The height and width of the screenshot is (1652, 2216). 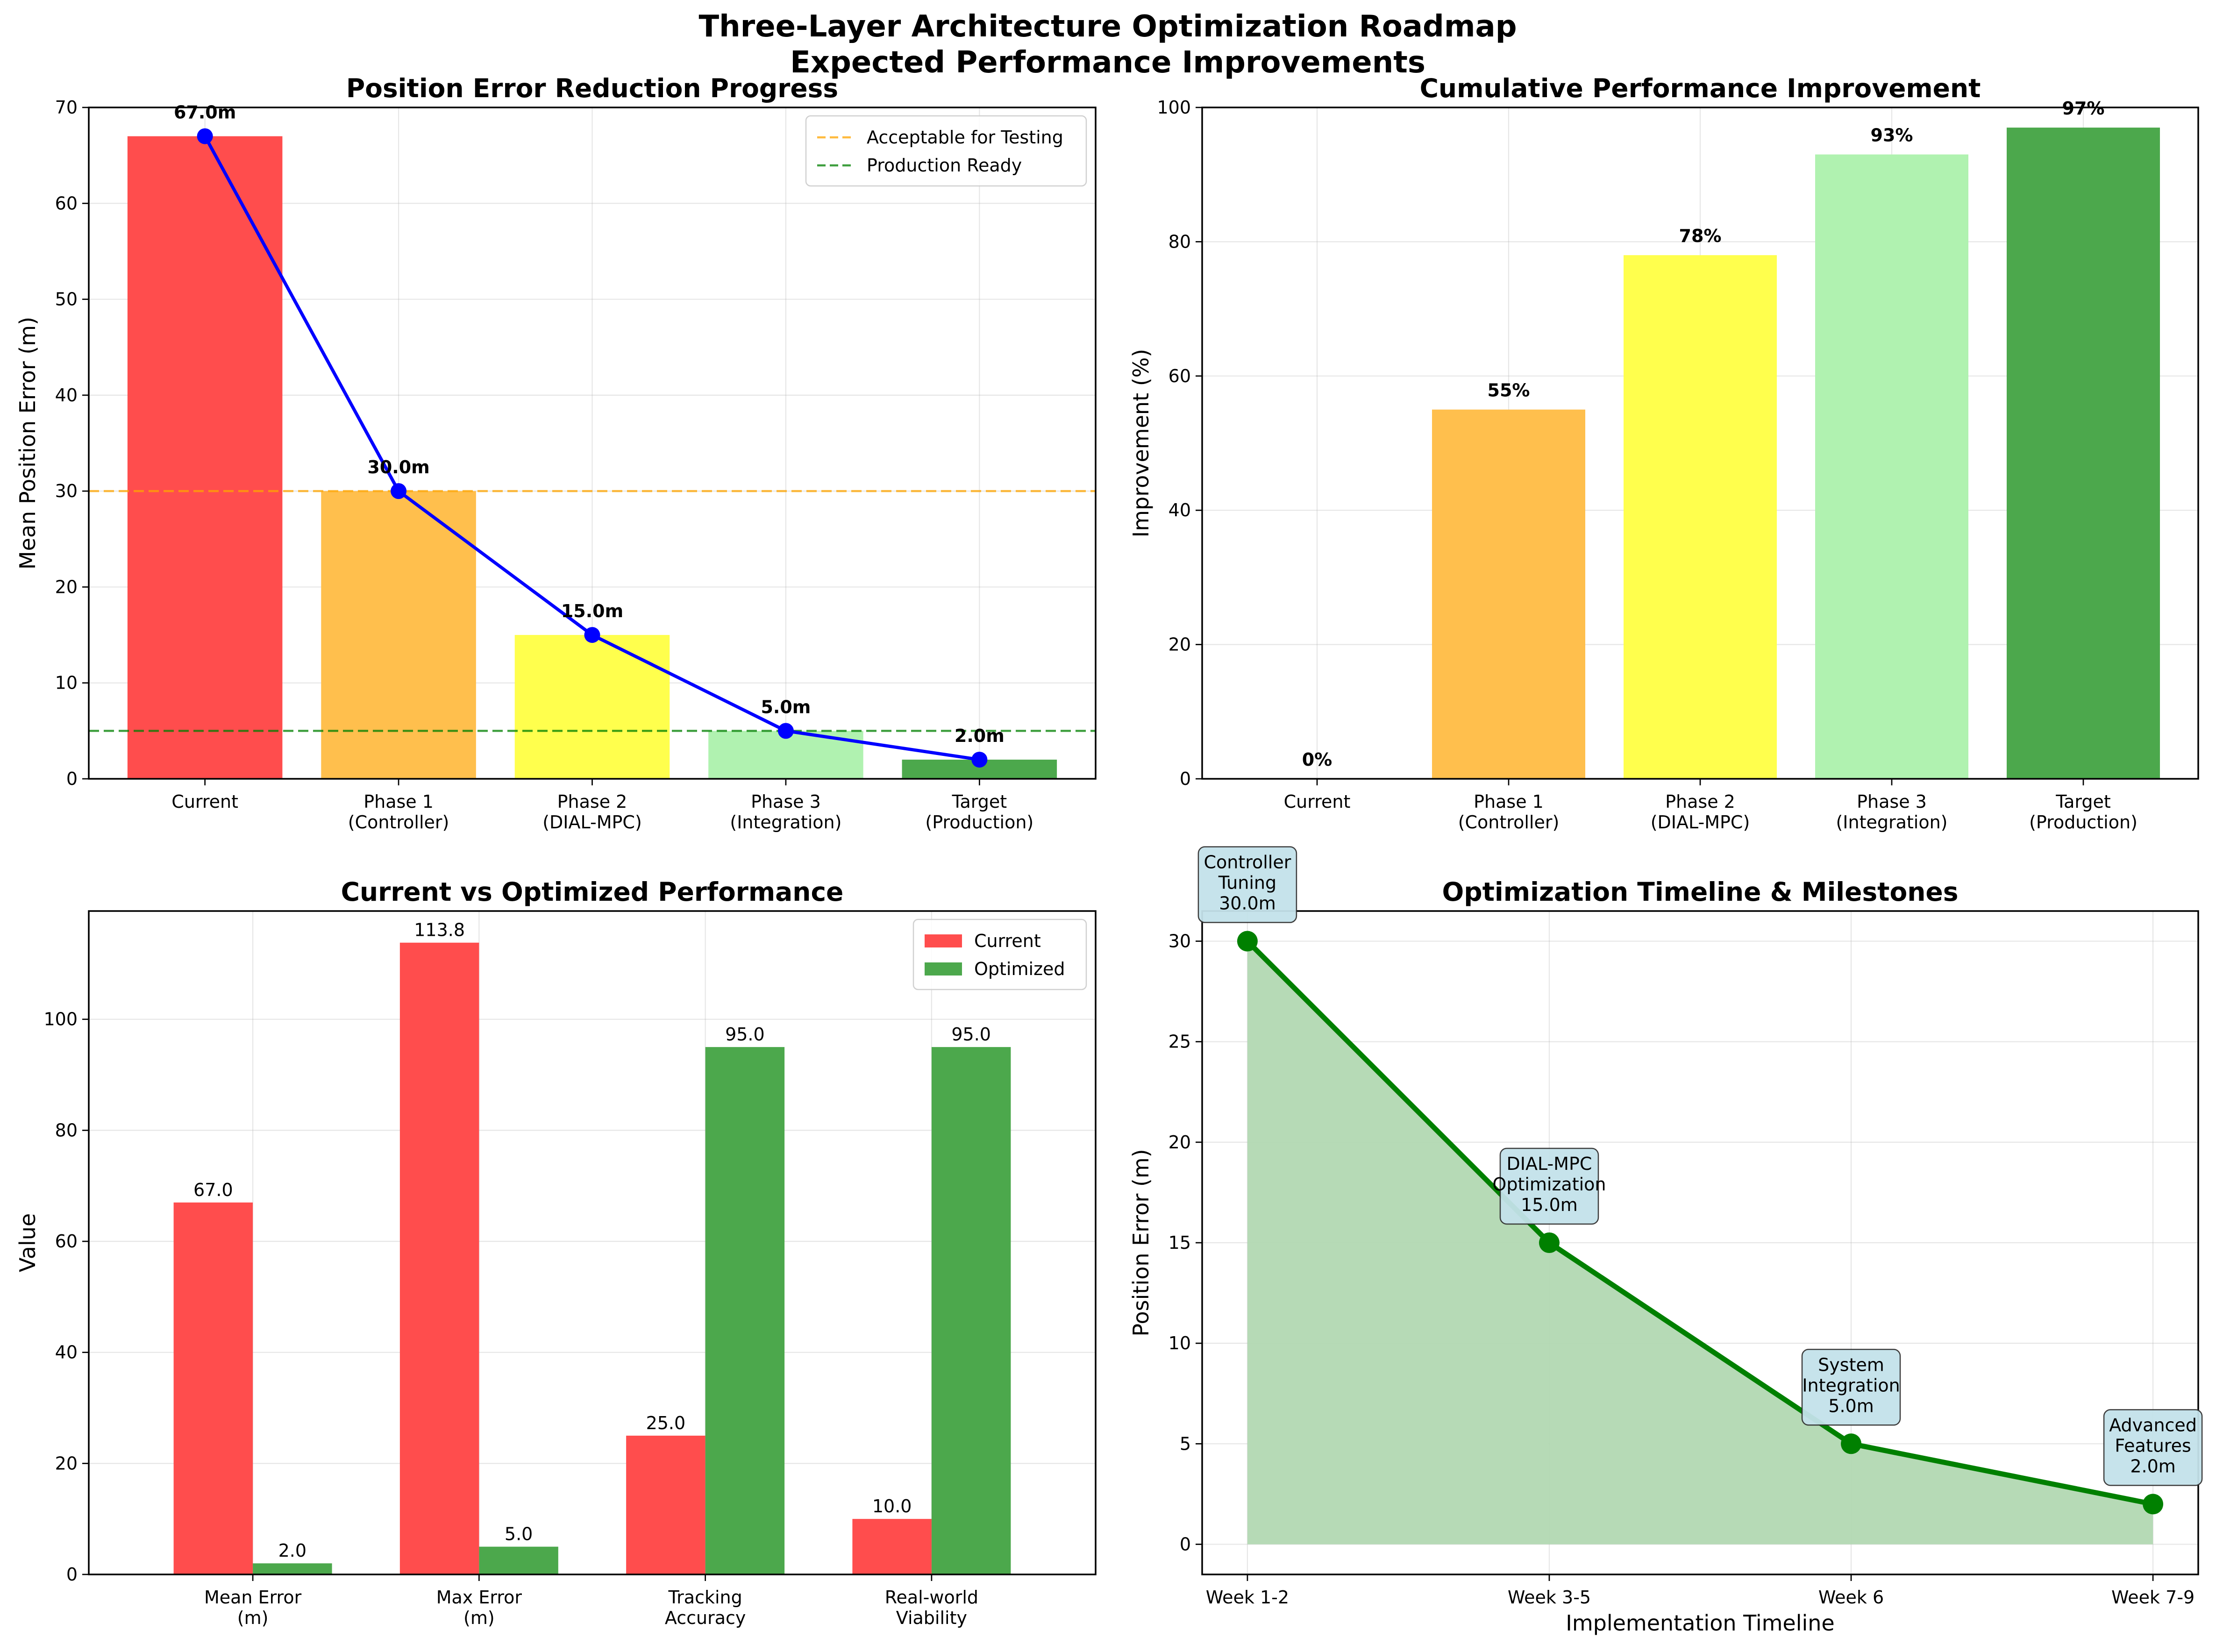 I want to click on annotation-text-line: Features, so click(x=2153, y=1445).